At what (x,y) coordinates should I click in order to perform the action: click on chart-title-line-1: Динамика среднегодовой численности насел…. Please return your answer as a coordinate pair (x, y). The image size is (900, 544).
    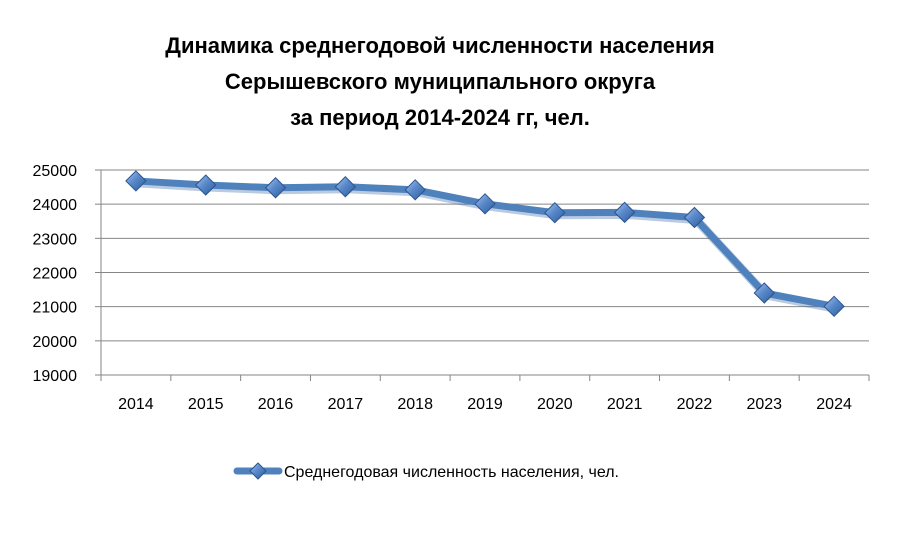
    Looking at the image, I should click on (440, 45).